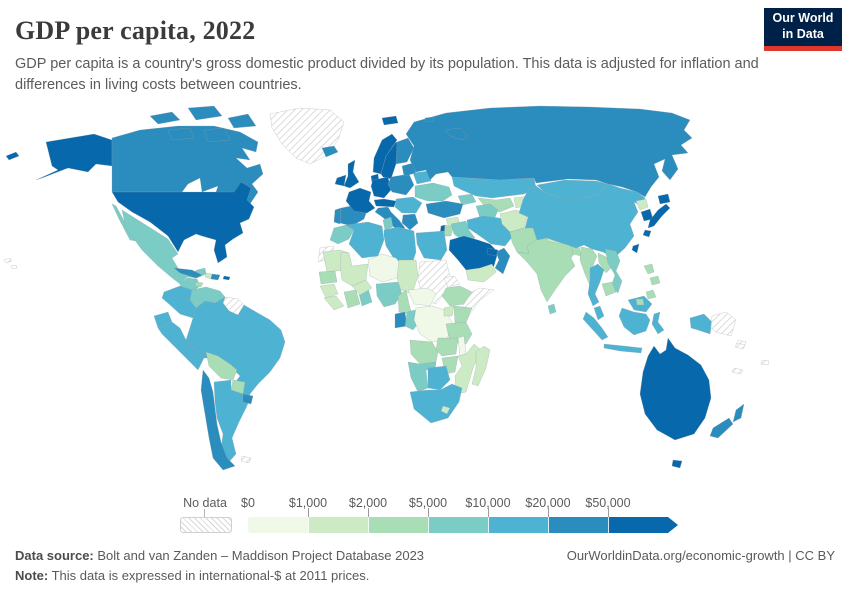  Describe the element at coordinates (232, 422) in the screenshot. I see `country-argentina` at that location.